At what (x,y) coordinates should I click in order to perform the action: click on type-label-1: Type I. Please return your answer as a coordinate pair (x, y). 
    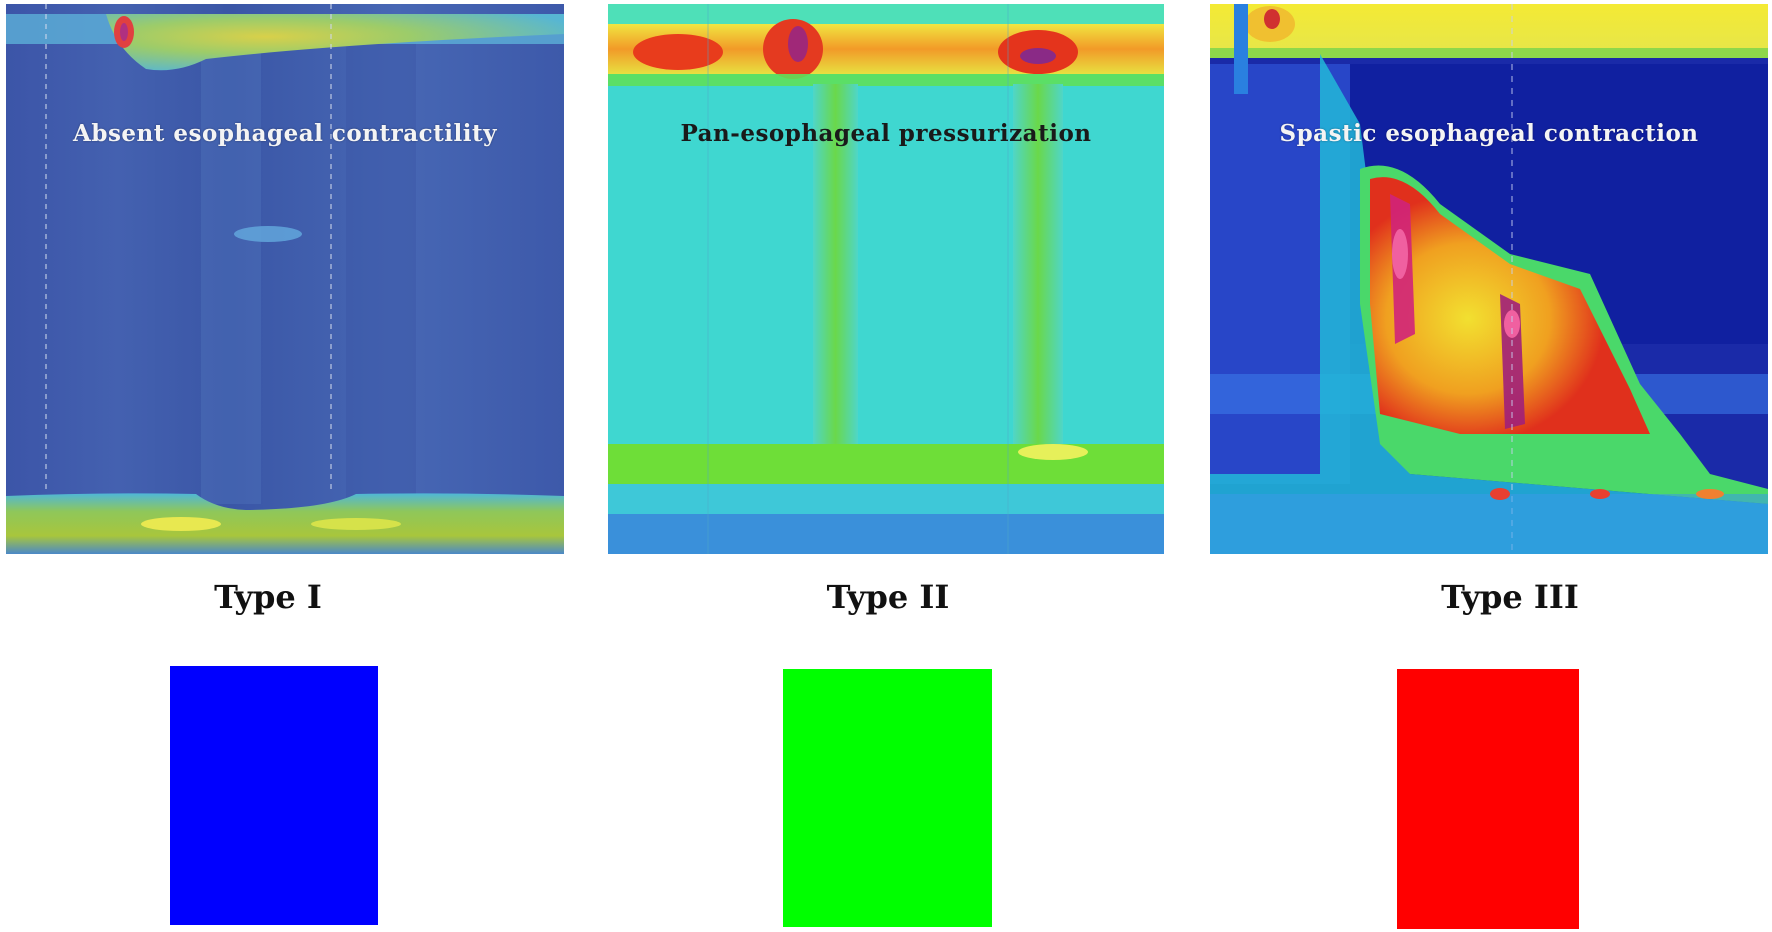
    Looking at the image, I should click on (268, 597).